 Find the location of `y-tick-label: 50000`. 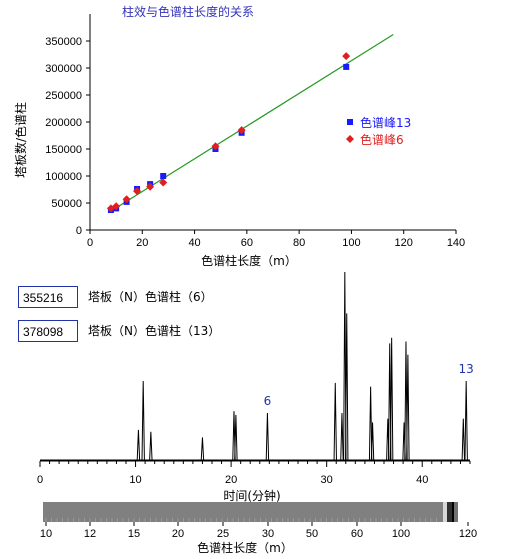

y-tick-label: 50000 is located at coordinates (66, 204).